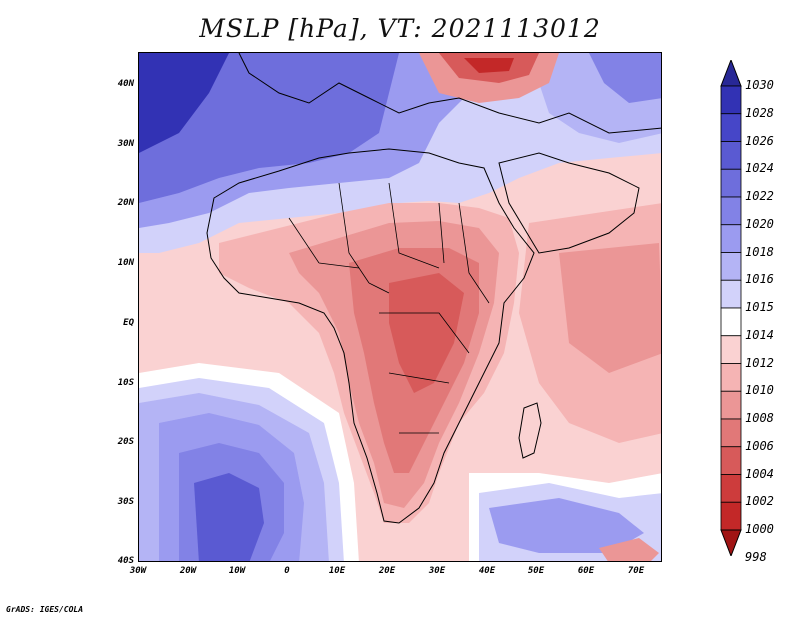 This screenshot has width=800, height=618. What do you see at coordinates (629, 549) in the screenshot?
I see `south-indian-low-patch` at bounding box center [629, 549].